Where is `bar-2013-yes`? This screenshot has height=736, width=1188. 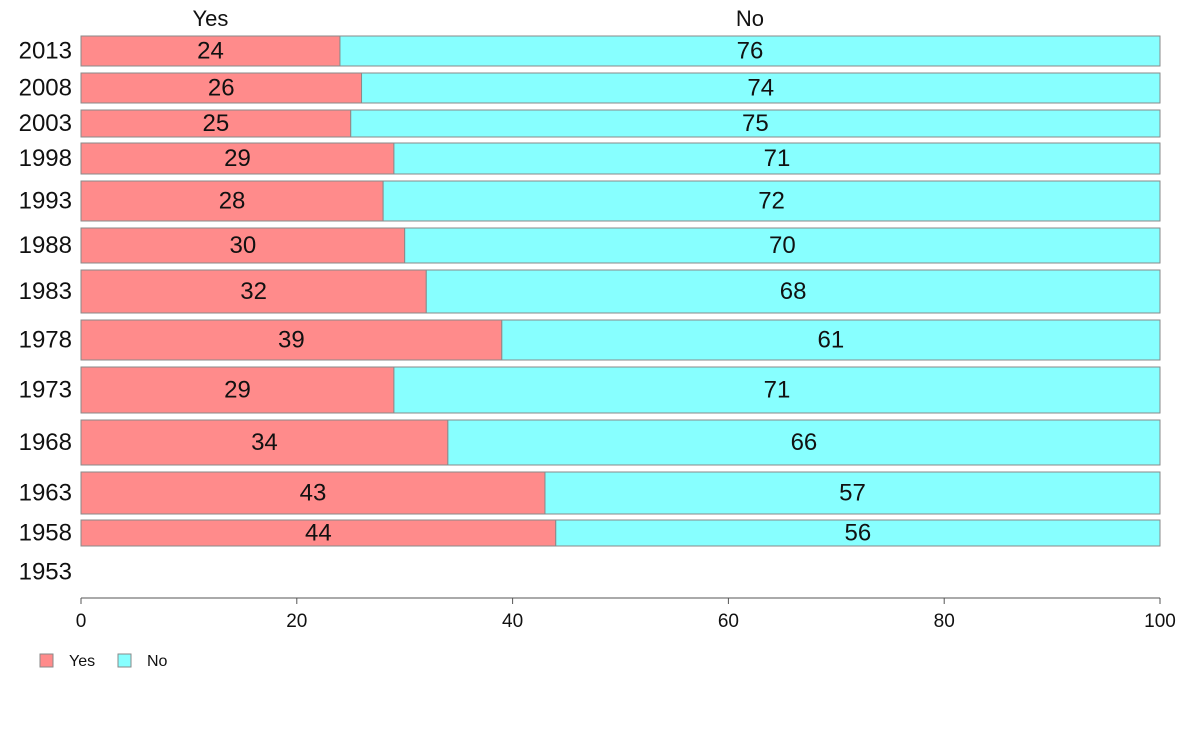 bar-2013-yes is located at coordinates (210, 51).